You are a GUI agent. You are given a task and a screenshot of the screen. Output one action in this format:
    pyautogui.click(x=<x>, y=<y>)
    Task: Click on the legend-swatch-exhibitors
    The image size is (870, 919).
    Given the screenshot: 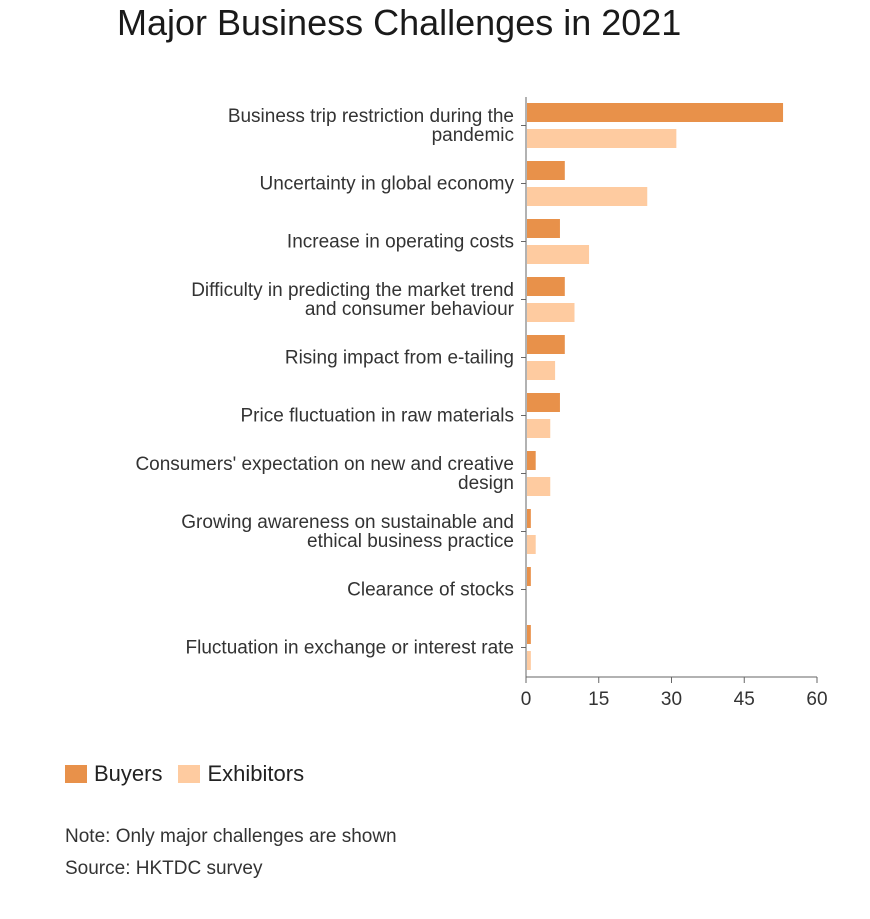 What is the action you would take?
    pyautogui.click(x=189, y=774)
    